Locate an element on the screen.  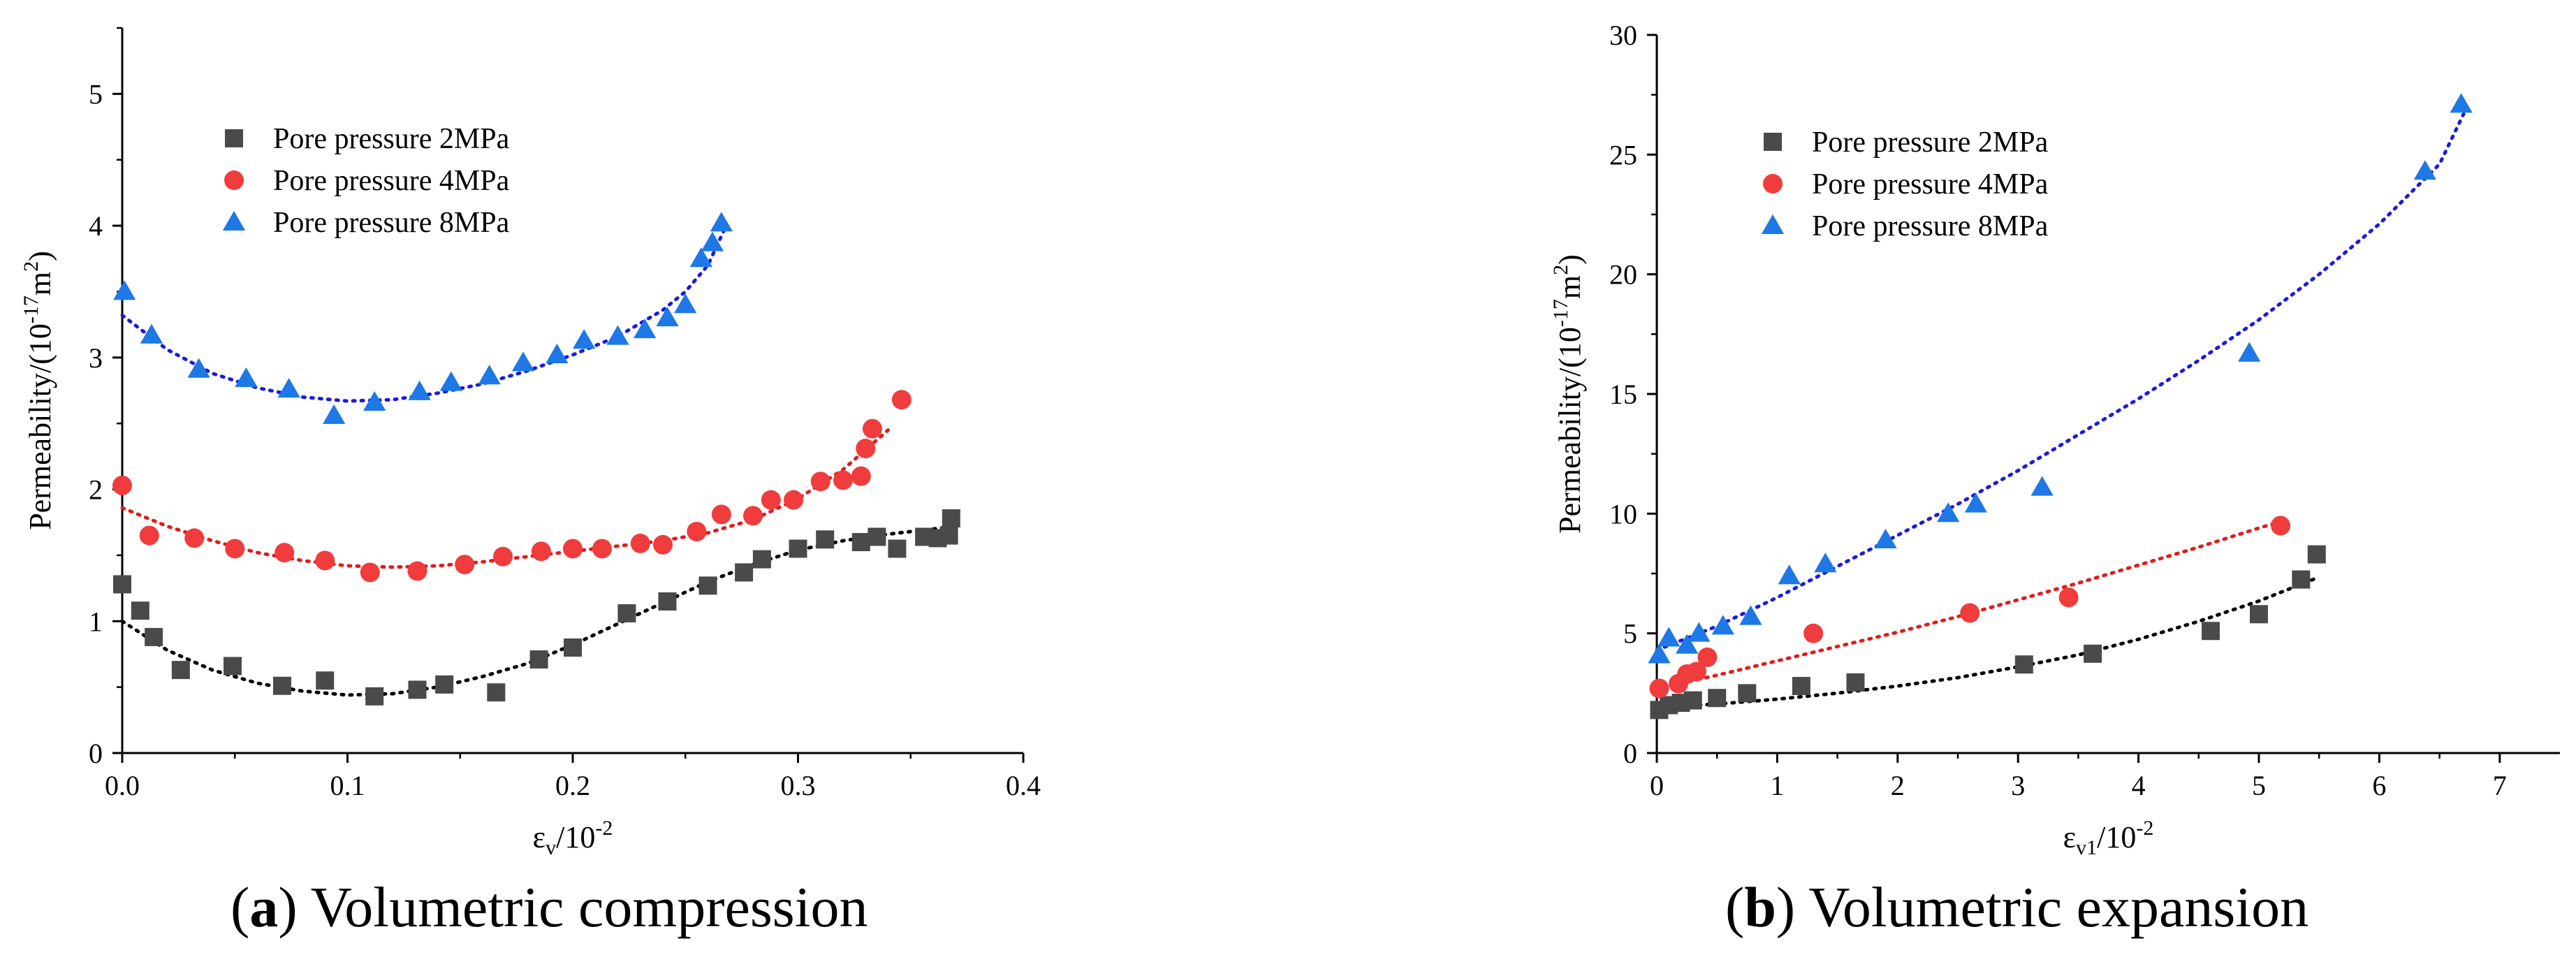
y-tick-label-b-6: 30 is located at coordinates (1623, 36).